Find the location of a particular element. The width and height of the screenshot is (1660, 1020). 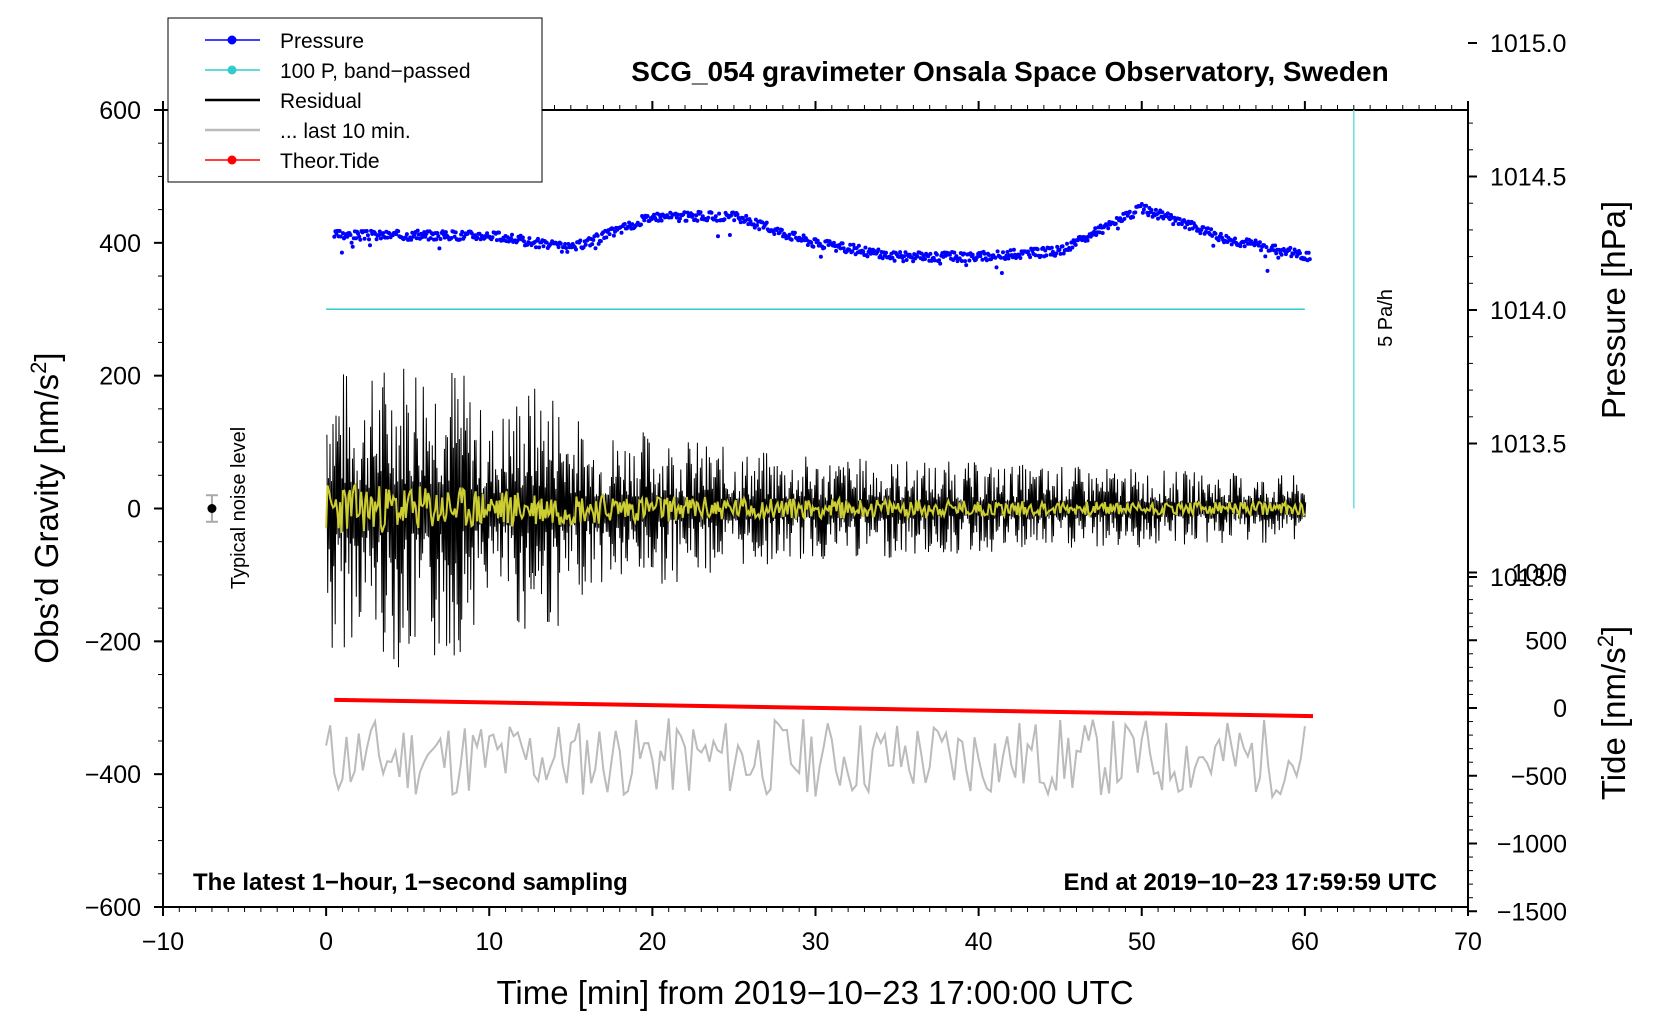

series-theor-tide is located at coordinates (824, 708).